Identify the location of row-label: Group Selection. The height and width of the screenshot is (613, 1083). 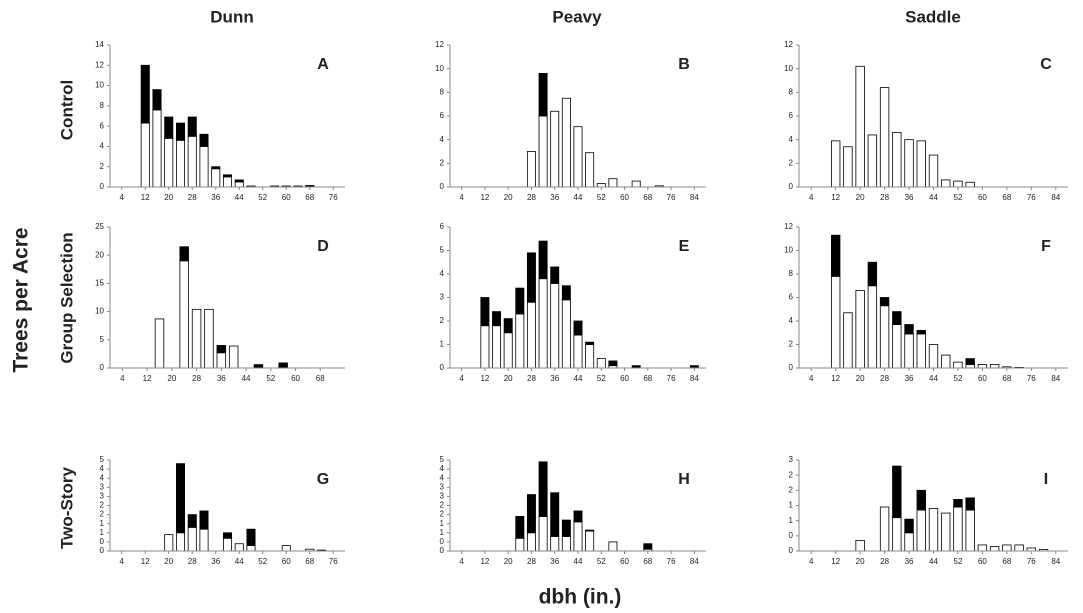
(66, 297).